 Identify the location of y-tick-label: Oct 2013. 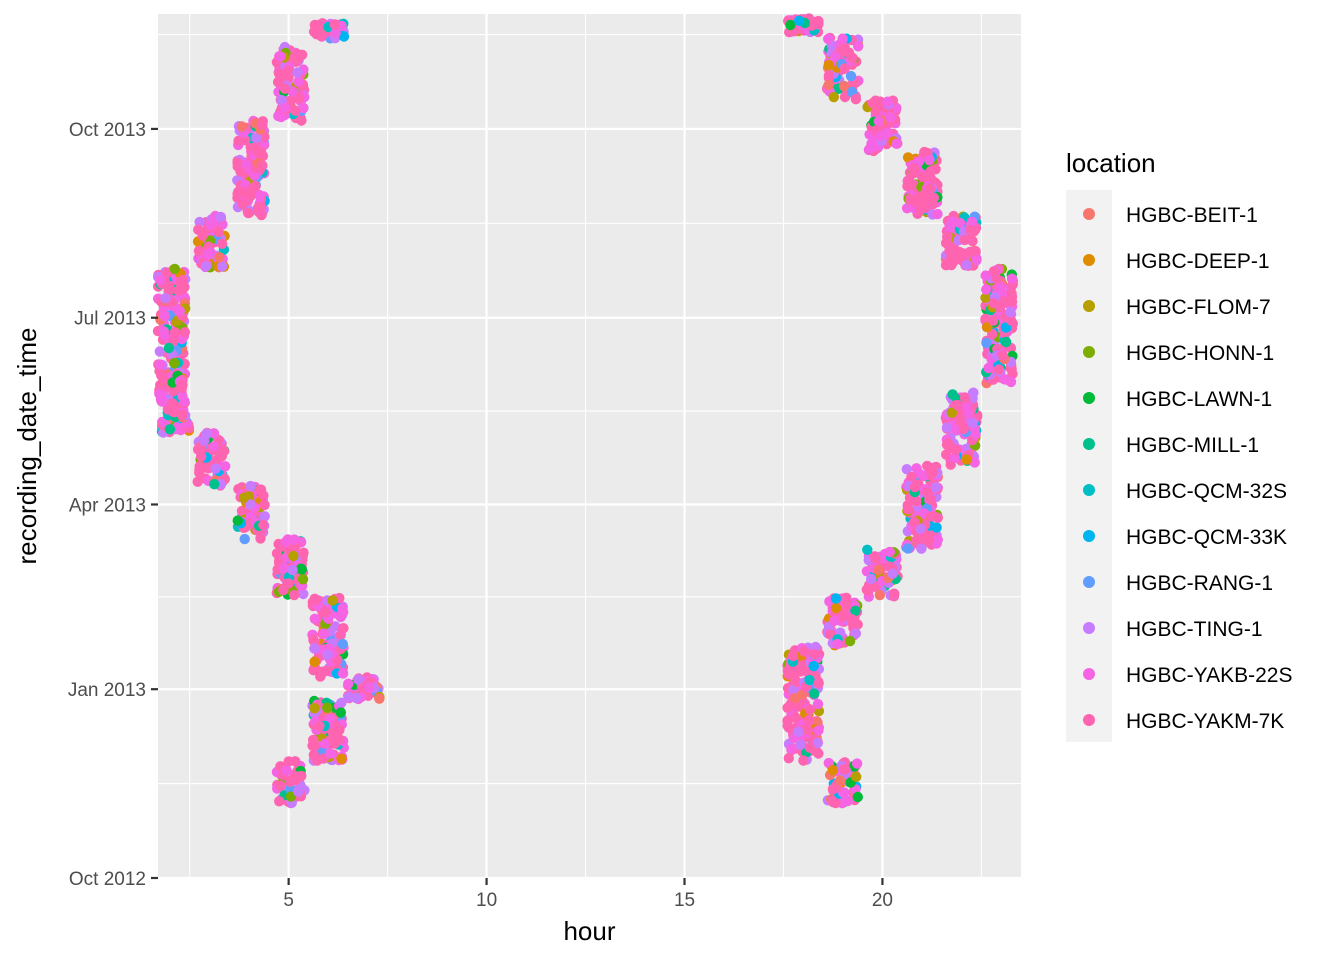
(107, 130).